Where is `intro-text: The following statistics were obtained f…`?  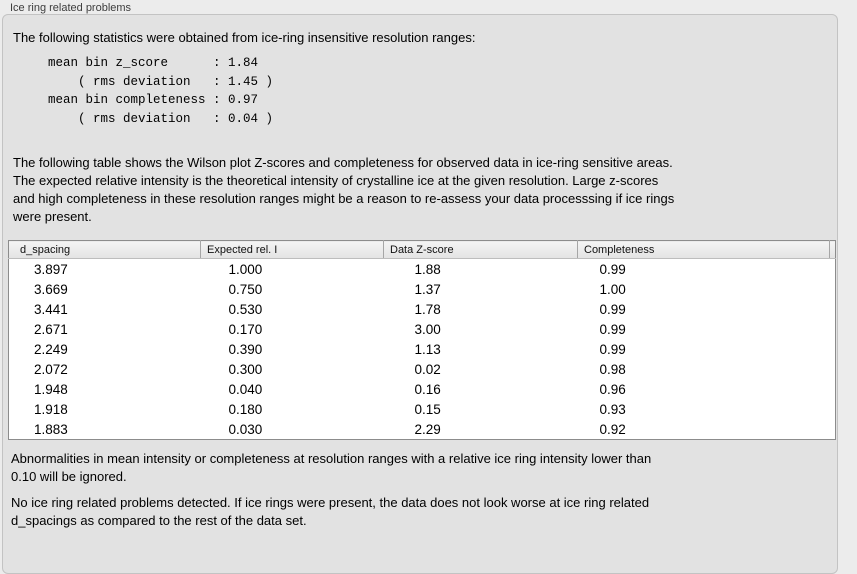
intro-text: The following statistics were obtained f… is located at coordinates (244, 37).